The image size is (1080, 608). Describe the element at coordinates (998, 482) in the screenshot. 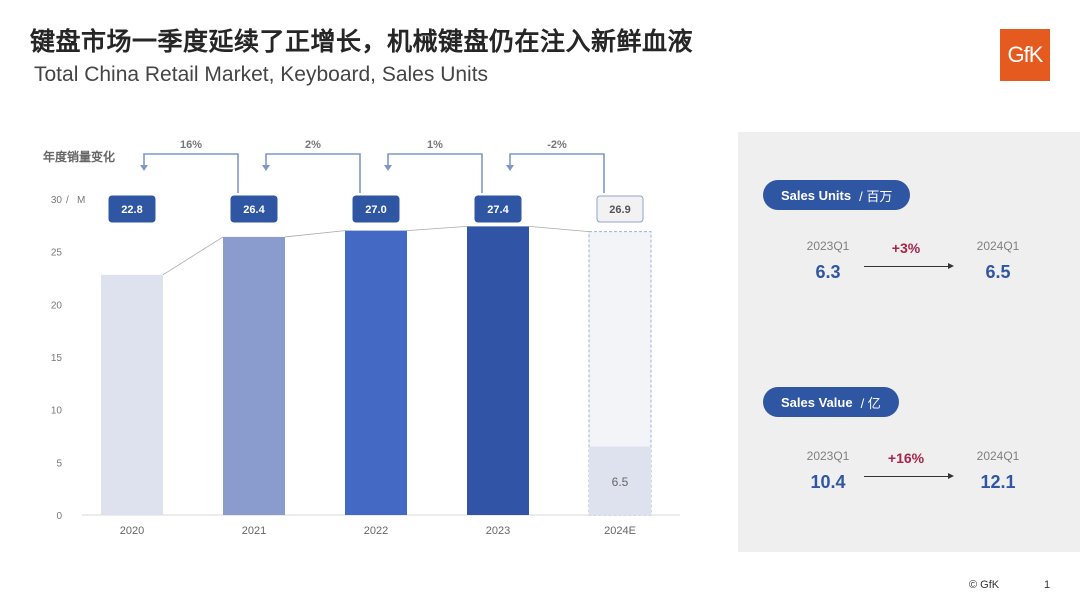

I see `sales-value-to-value: 12.1` at that location.